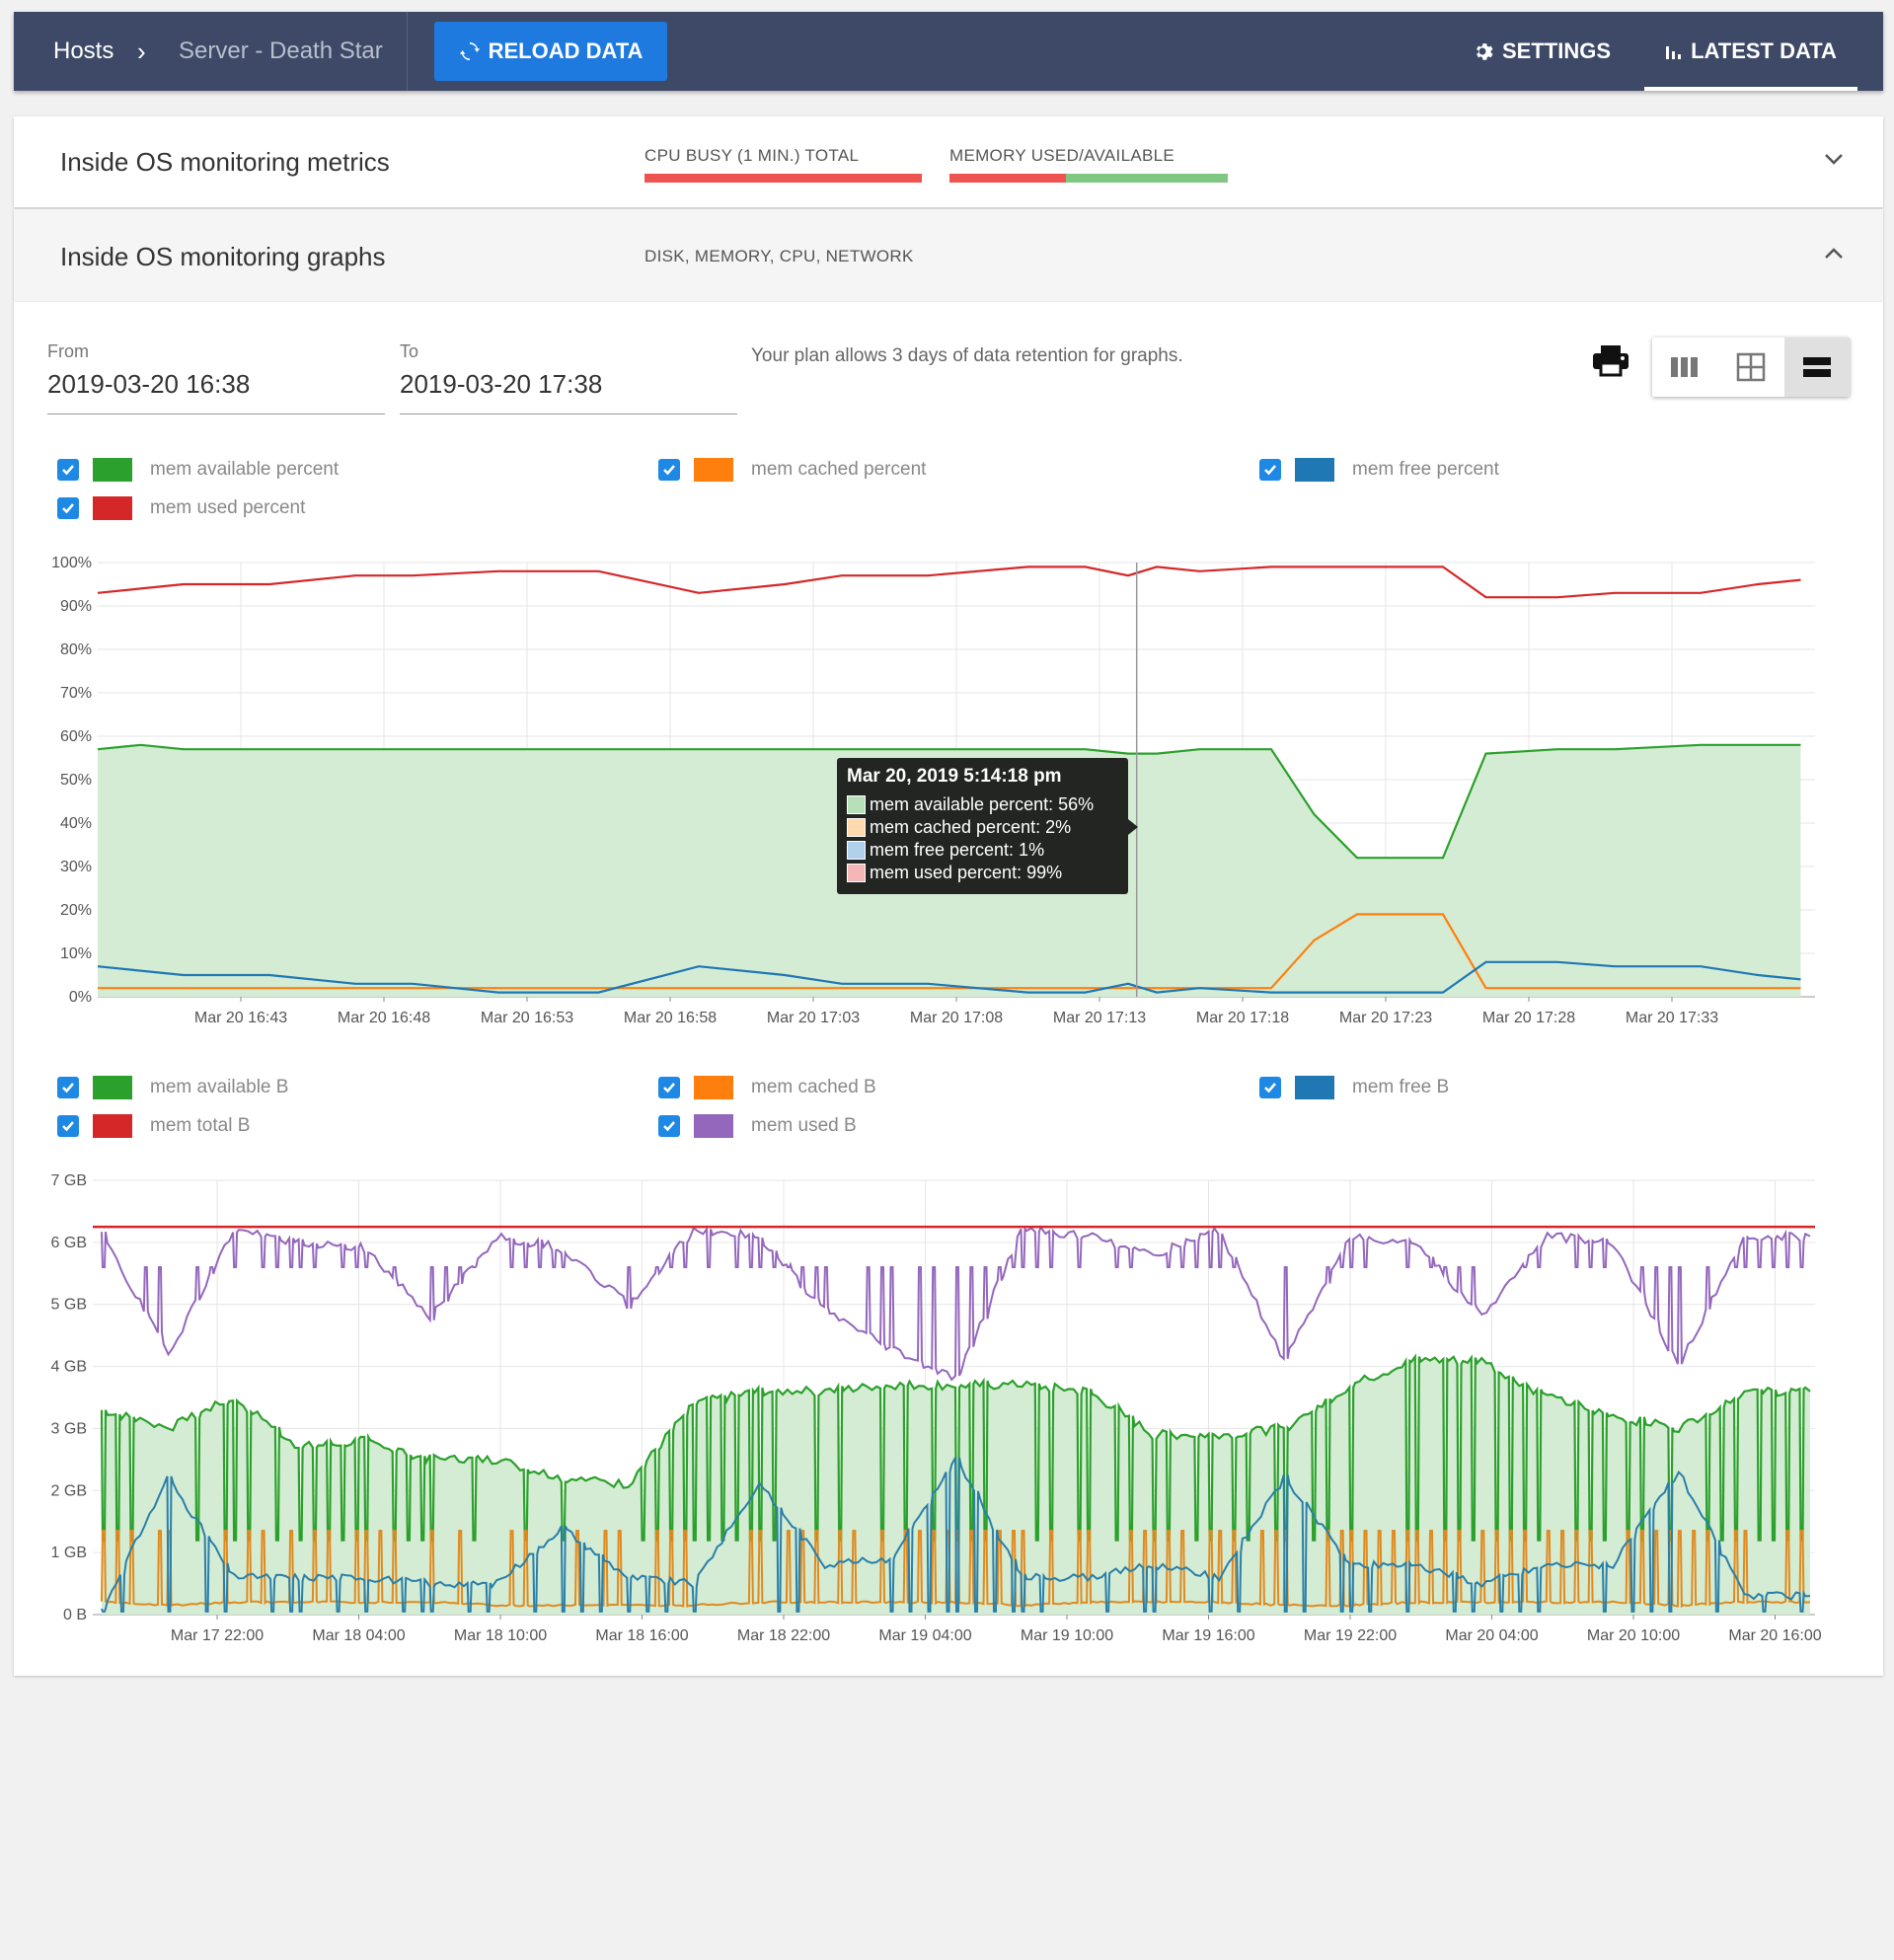 The image size is (1894, 1960). I want to click on tooltip-row: mem available percent: 56%, so click(970, 804).